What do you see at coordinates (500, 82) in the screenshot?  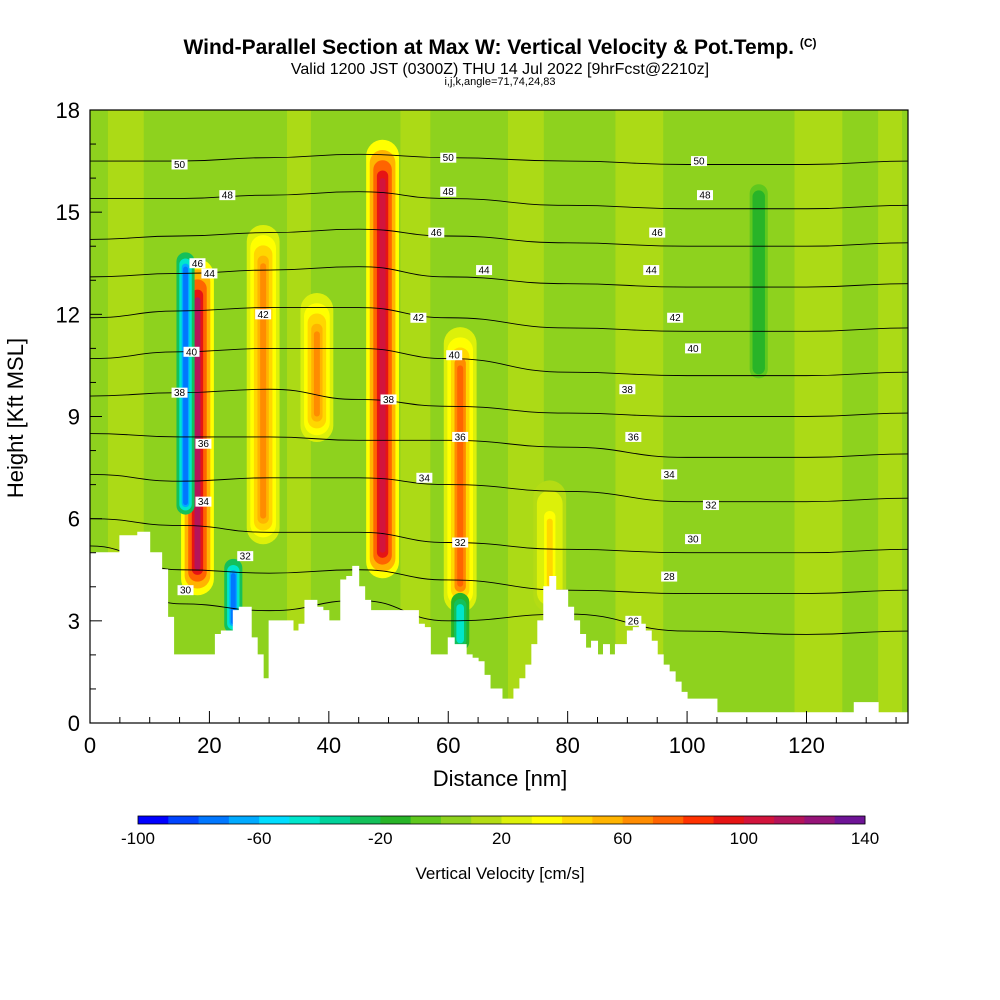 I see `chart-subtitle-indices: i,j,k,angle=71,74,24,83` at bounding box center [500, 82].